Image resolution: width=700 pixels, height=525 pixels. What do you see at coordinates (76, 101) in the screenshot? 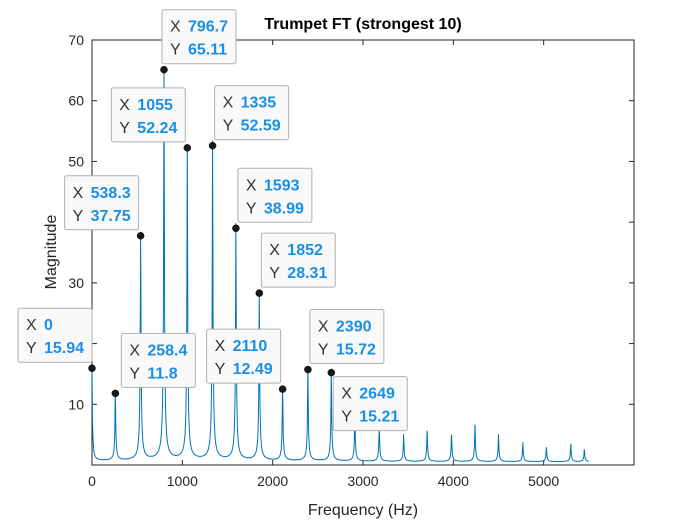
I see `y-tick-label-5: 60` at bounding box center [76, 101].